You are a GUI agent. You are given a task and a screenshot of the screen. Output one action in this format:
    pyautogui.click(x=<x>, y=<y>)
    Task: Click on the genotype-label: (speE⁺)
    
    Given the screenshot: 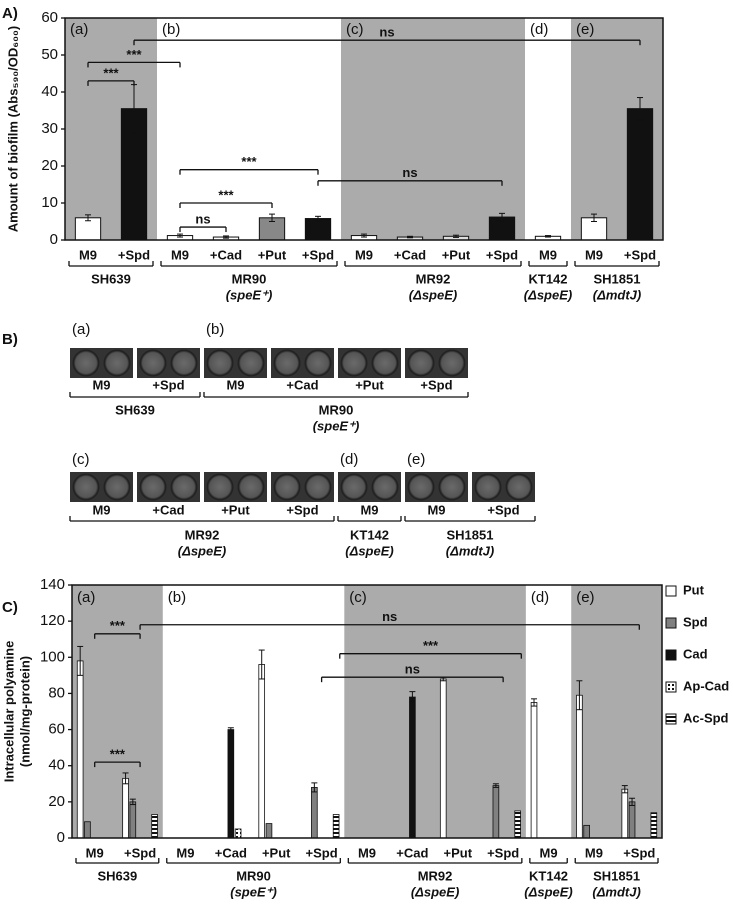 What is the action you would take?
    pyautogui.click(x=253, y=891)
    